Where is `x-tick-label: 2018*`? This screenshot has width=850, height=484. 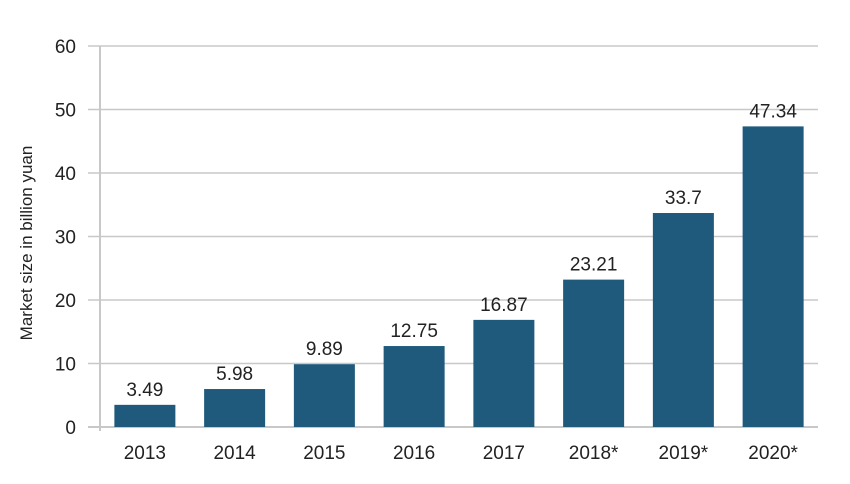 x-tick-label: 2018* is located at coordinates (594, 453).